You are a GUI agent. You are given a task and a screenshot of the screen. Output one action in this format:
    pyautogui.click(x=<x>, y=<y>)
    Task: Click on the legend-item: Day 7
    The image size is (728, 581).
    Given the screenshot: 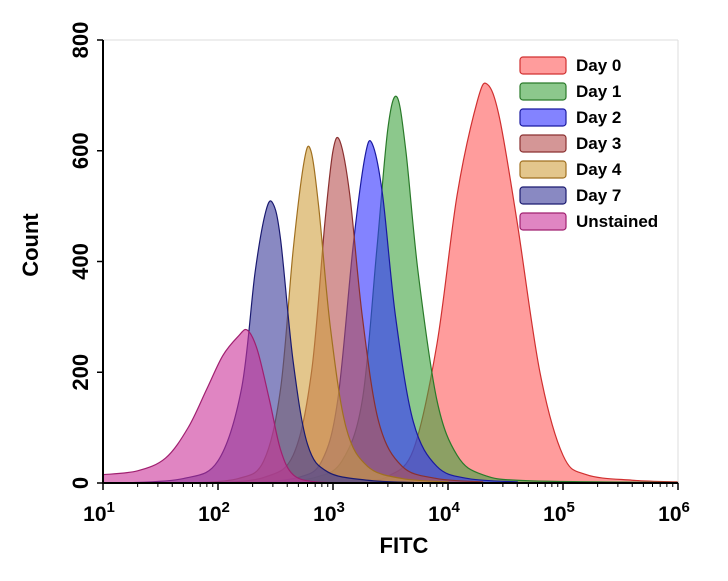 What is the action you would take?
    pyautogui.click(x=570, y=195)
    